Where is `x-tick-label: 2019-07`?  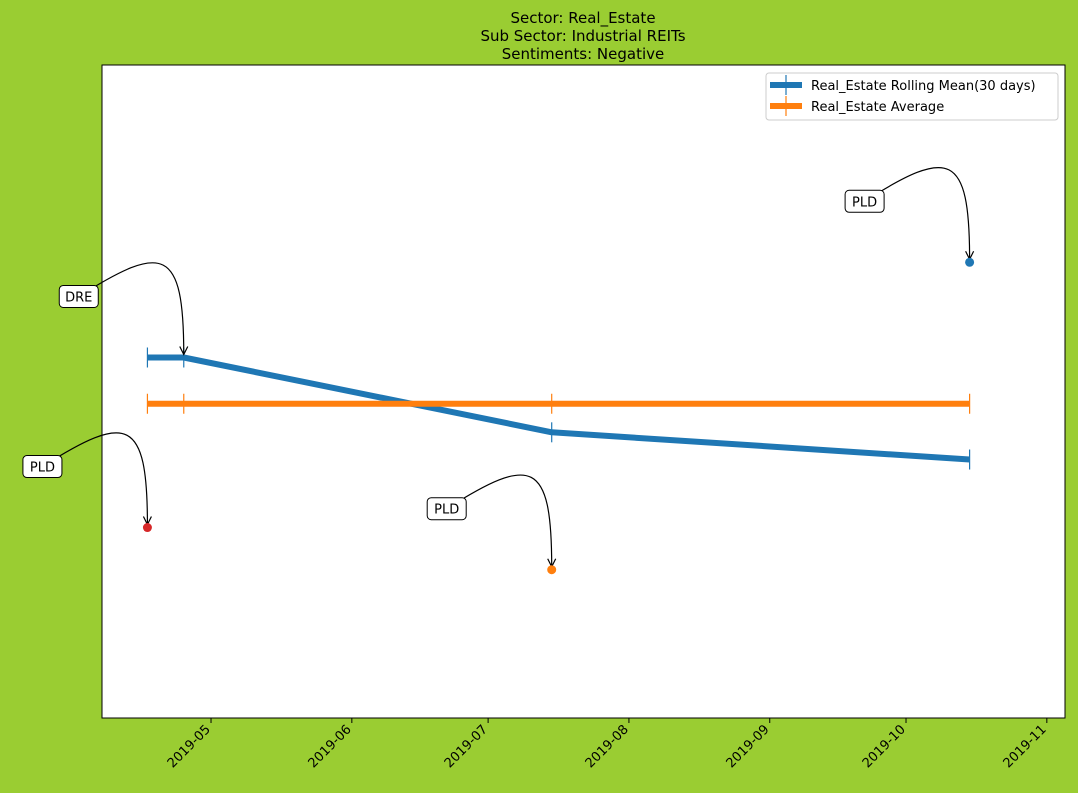 x-tick-label: 2019-07 is located at coordinates (466, 746).